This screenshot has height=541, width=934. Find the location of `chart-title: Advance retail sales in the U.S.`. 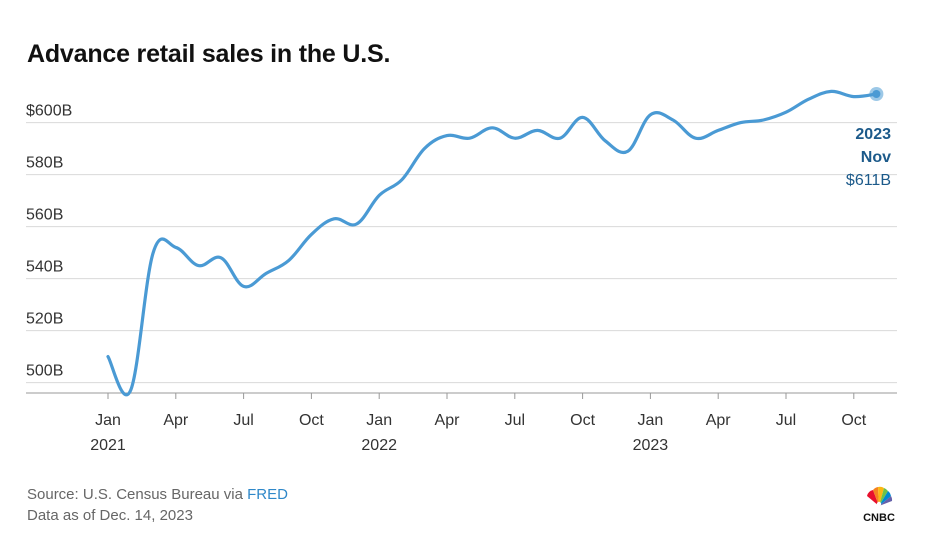

chart-title: Advance retail sales in the U.S. is located at coordinates (209, 54).